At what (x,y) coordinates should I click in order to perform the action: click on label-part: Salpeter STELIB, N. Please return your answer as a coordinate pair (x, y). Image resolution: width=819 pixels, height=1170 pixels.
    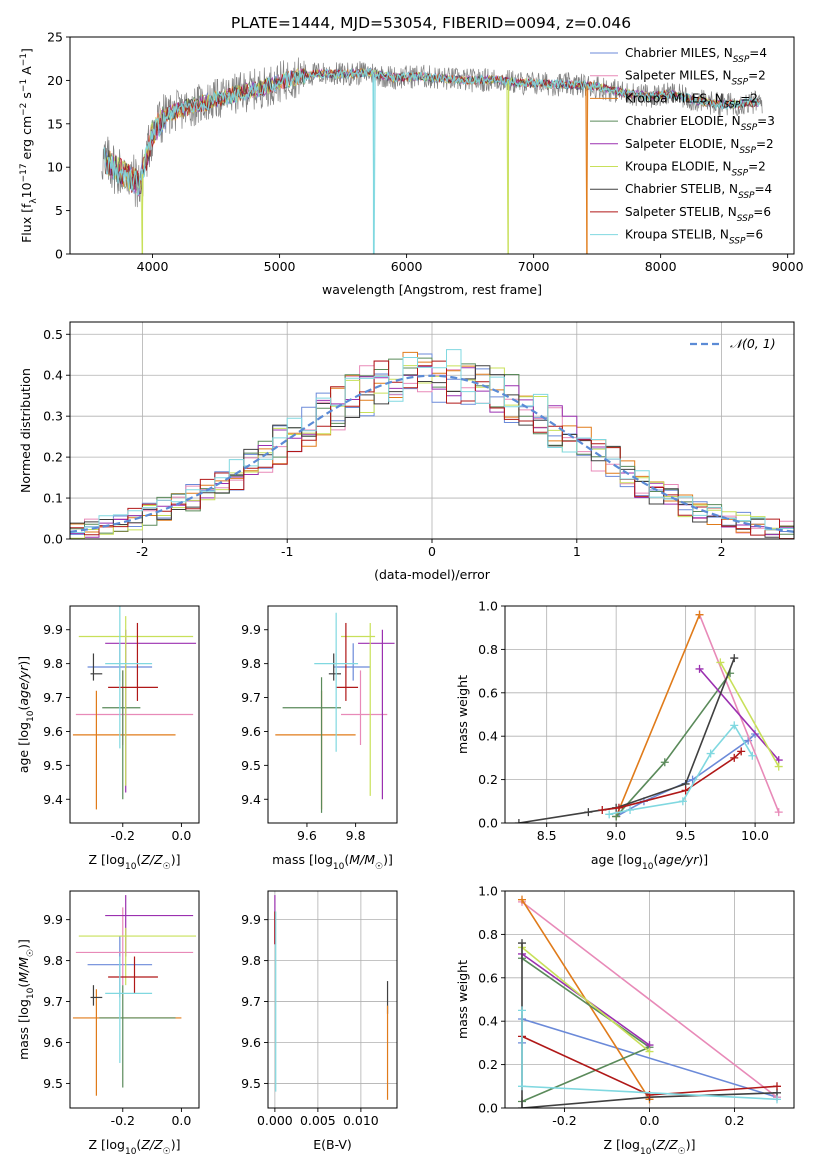
    Looking at the image, I should click on (681, 212).